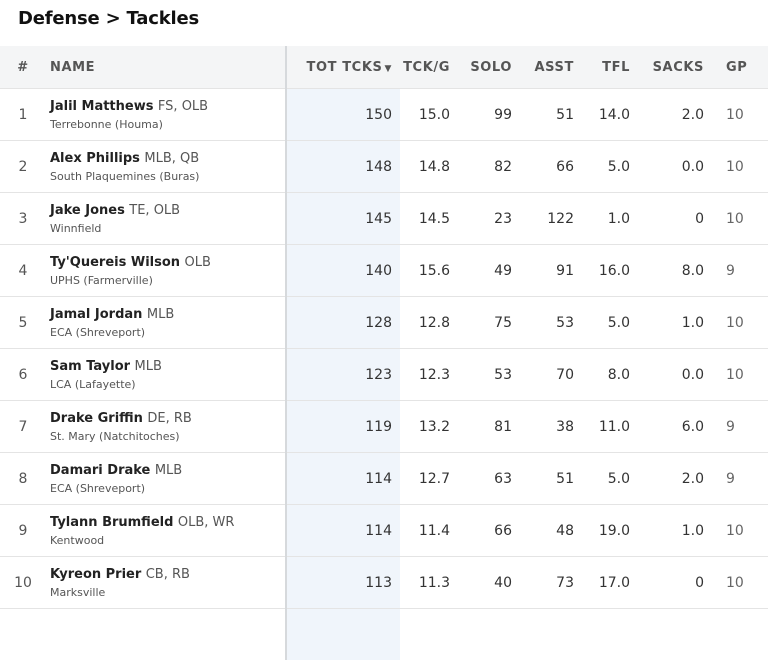 Image resolution: width=768 pixels, height=660 pixels. Describe the element at coordinates (614, 271) in the screenshot. I see `tfl-cell: 16.0` at that location.